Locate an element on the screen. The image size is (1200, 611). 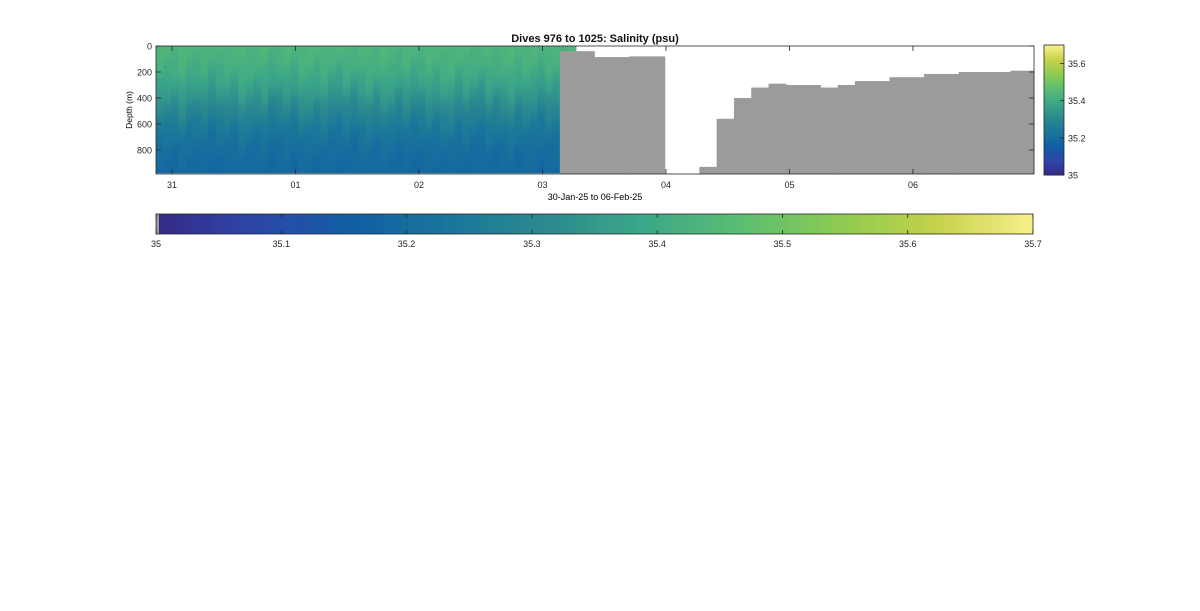
no-data-block is located at coordinates (803, 129).